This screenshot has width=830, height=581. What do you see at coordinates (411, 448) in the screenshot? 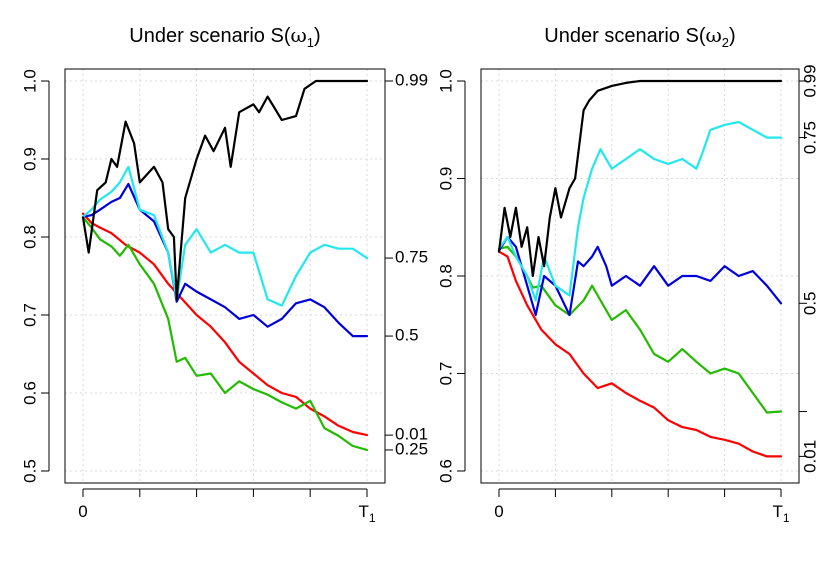
I see `right-tick-label: 0.25` at bounding box center [411, 448].